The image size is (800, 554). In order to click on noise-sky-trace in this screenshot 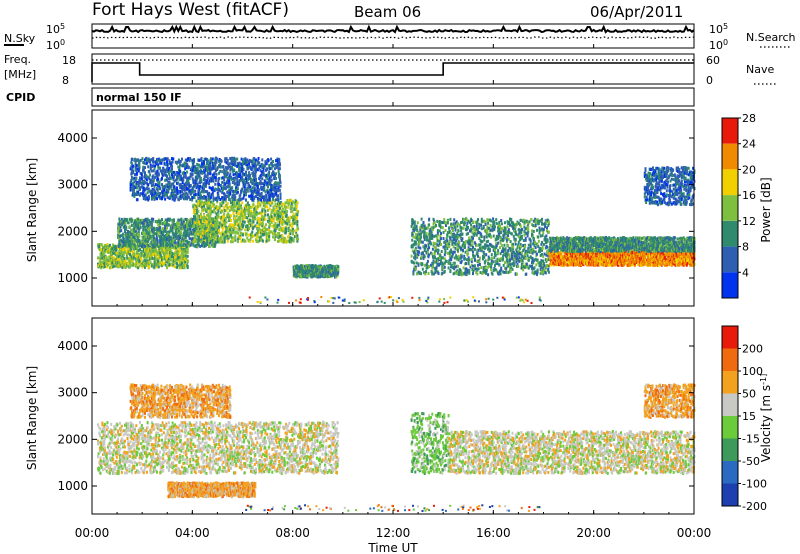, I will do `click(393, 29)`.